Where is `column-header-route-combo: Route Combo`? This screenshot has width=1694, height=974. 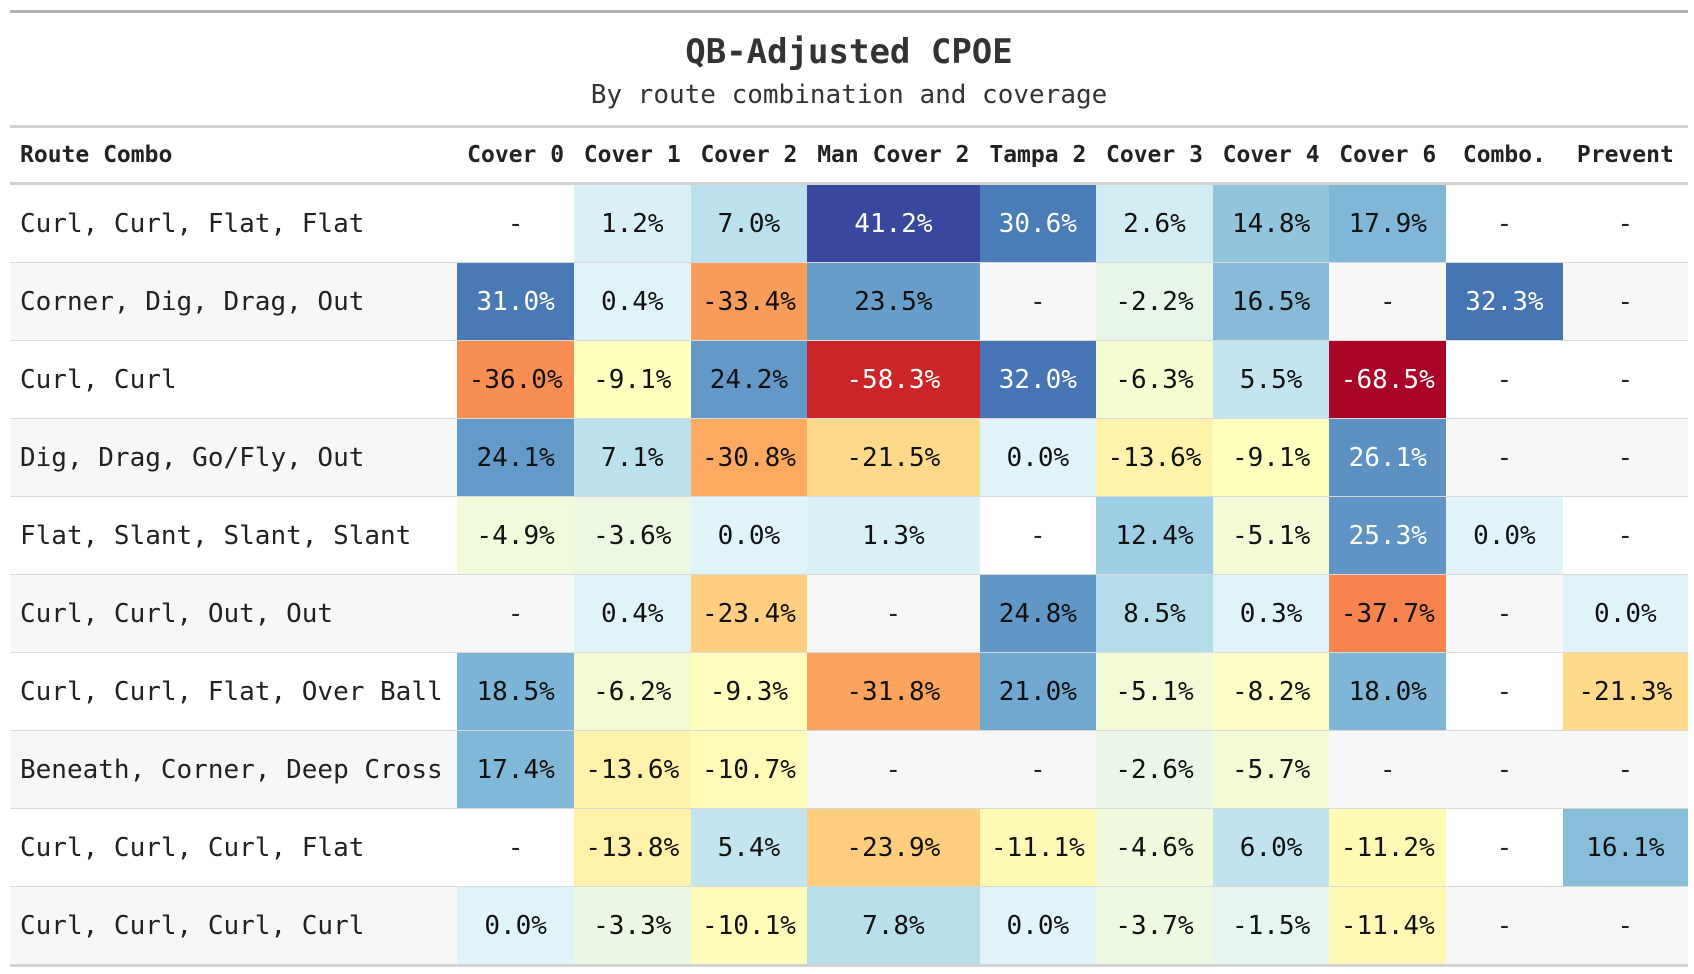 column-header-route-combo: Route Combo is located at coordinates (96, 155).